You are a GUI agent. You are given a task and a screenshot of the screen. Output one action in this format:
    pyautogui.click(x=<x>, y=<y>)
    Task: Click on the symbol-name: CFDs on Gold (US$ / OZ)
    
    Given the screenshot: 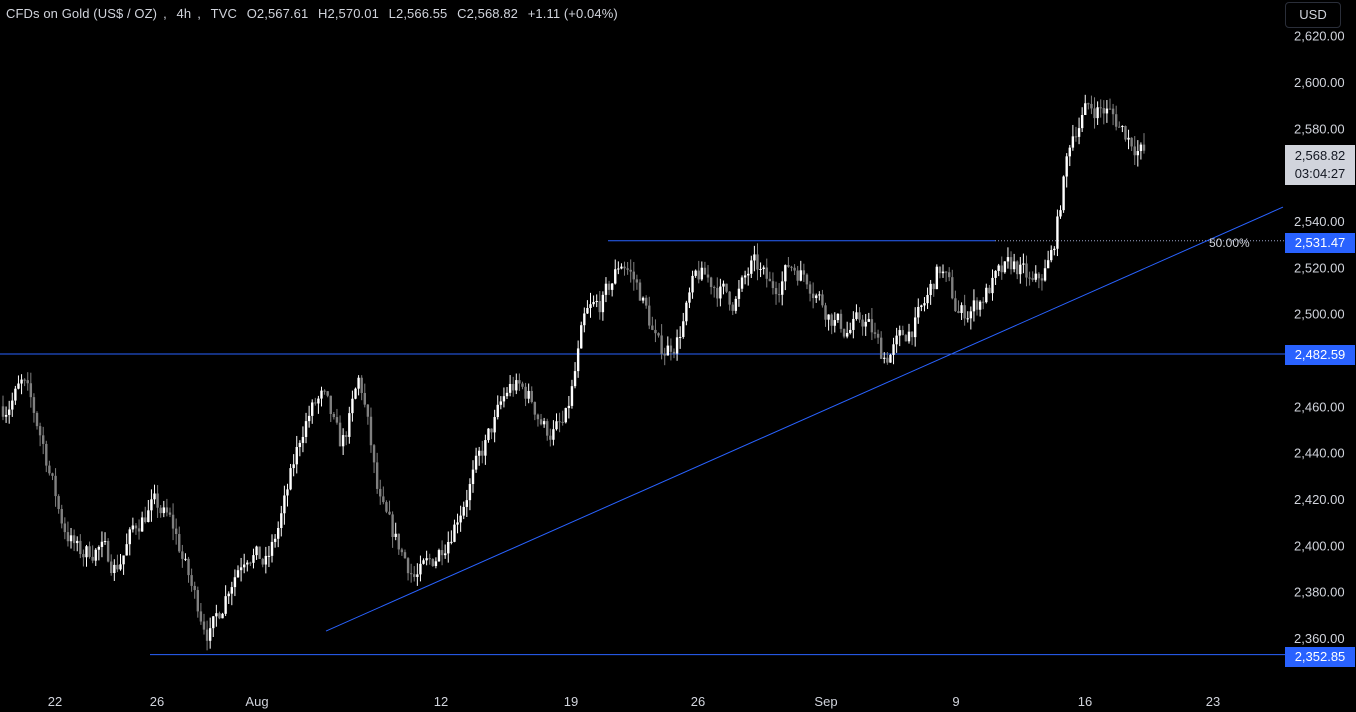 What is the action you would take?
    pyautogui.click(x=82, y=13)
    